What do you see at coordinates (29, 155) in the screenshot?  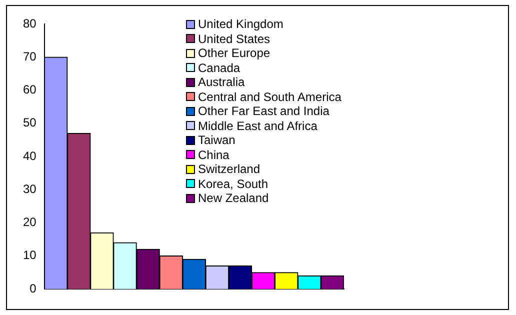 I see `y-tick-label: 40` at bounding box center [29, 155].